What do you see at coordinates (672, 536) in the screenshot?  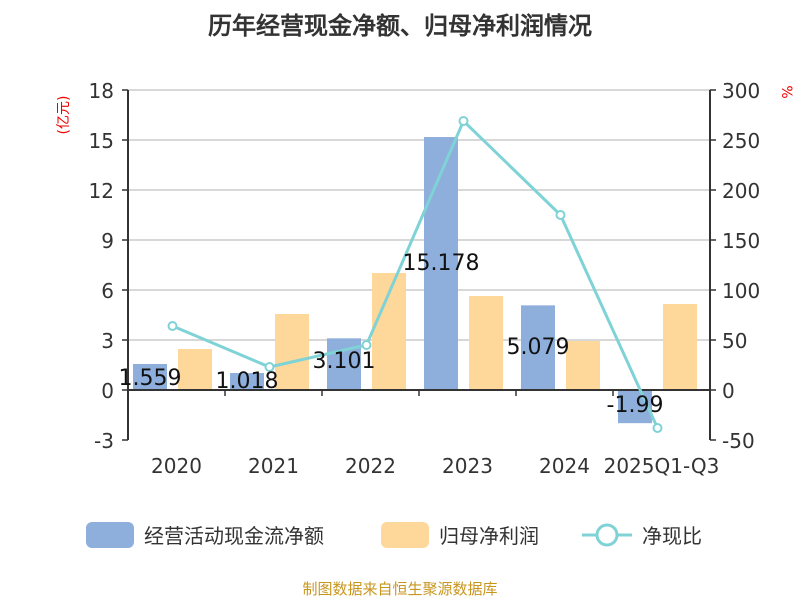 I see `legend-label-ratio: 净现比` at bounding box center [672, 536].